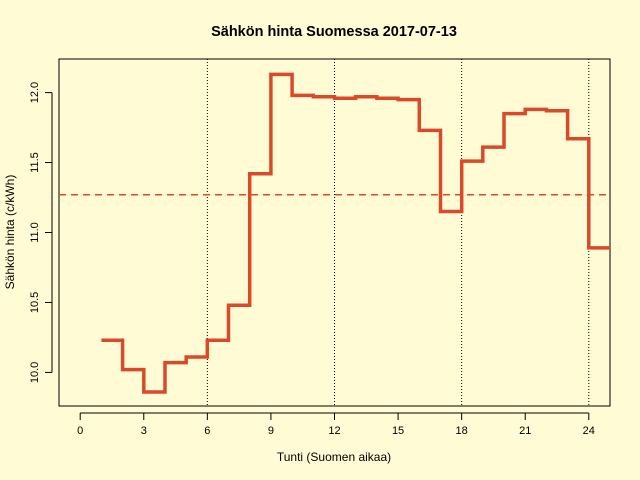  Describe the element at coordinates (35, 302) in the screenshot. I see `y-tick-label: 10.5` at that location.